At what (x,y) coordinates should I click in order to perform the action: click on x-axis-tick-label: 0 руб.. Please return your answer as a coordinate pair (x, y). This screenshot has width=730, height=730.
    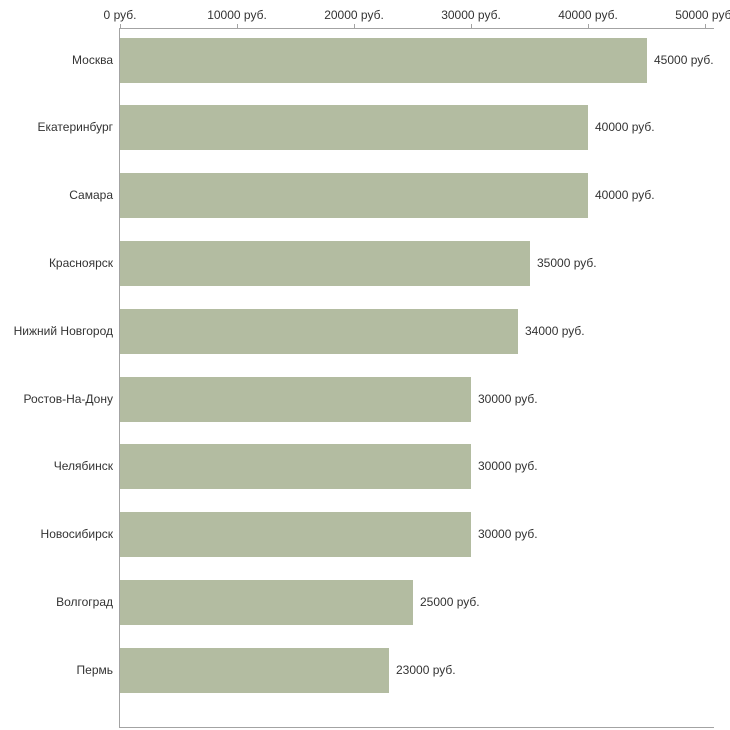
    Looking at the image, I should click on (120, 15).